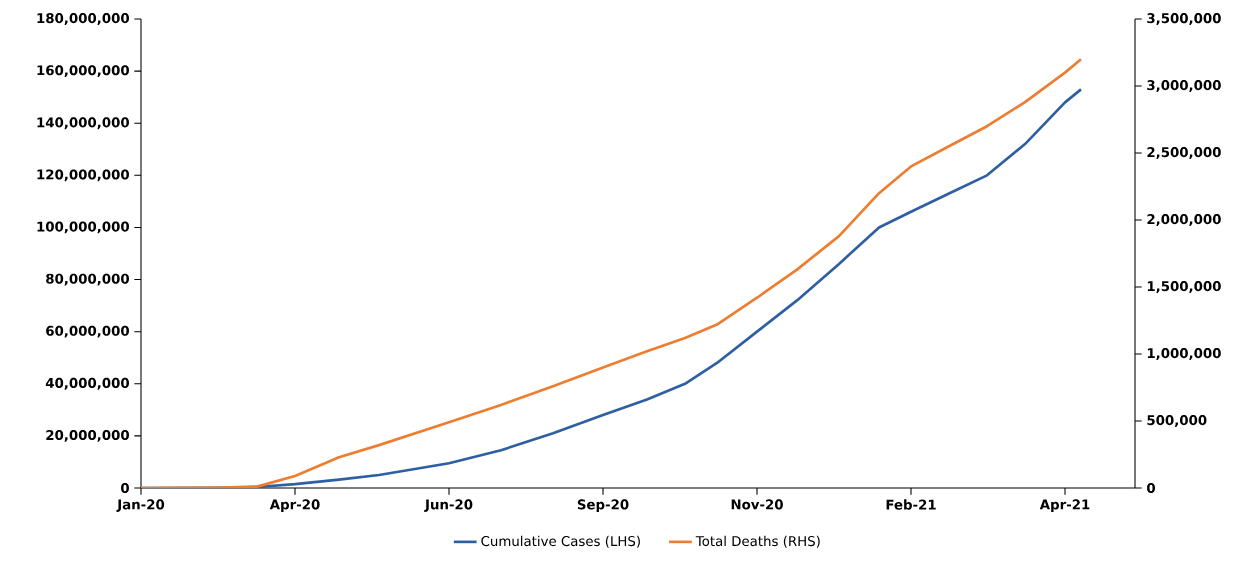  Describe the element at coordinates (83, 227) in the screenshot. I see `y-tick-label: 100,000,000` at that location.